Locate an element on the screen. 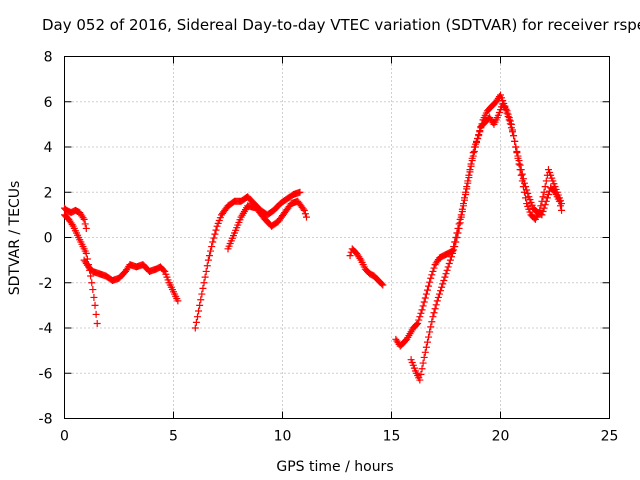  y-tick-label: -8 is located at coordinates (46, 420).